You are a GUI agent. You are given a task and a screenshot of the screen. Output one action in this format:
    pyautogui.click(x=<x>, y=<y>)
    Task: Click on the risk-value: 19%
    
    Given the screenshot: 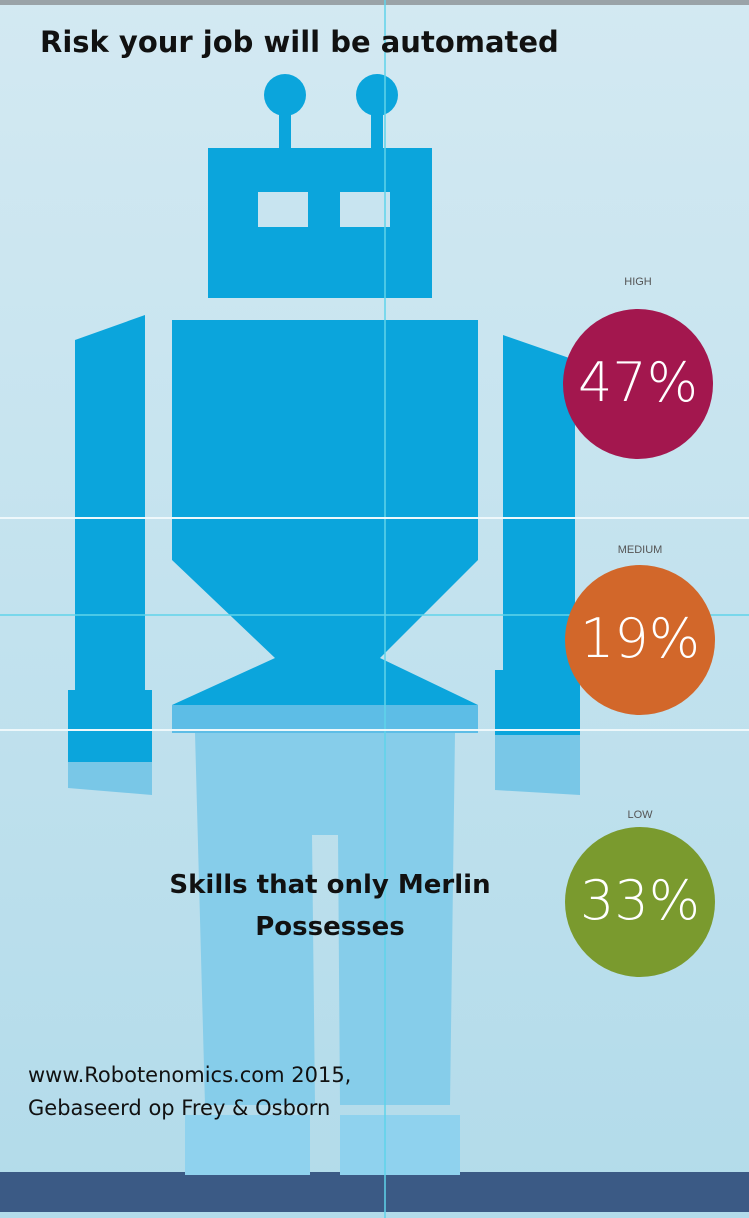 What is the action you would take?
    pyautogui.click(x=640, y=638)
    